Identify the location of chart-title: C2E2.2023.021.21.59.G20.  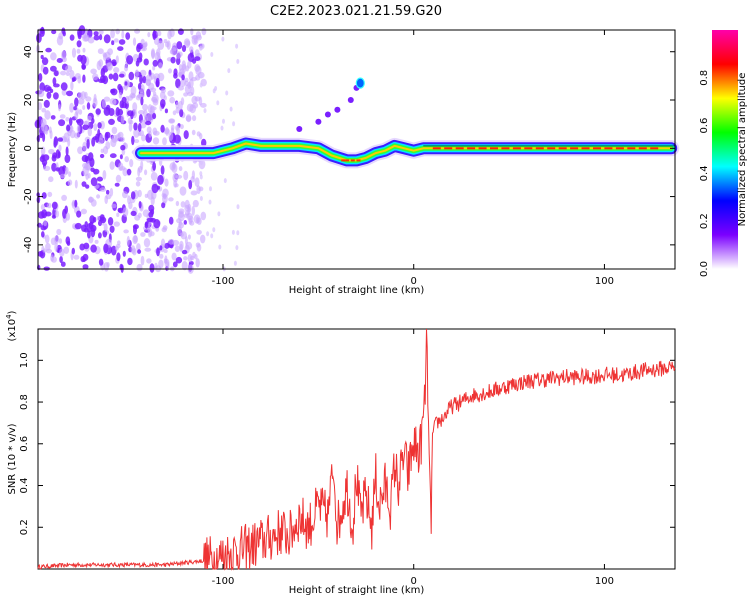
(356, 11).